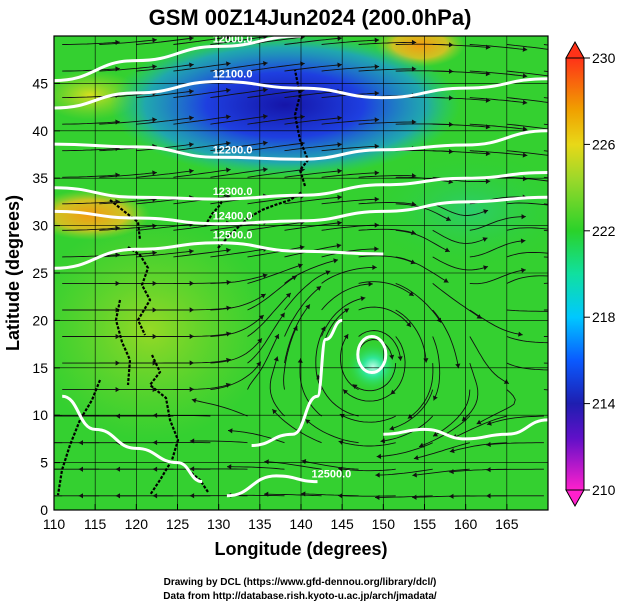 The width and height of the screenshot is (619, 605). I want to click on colorbar-min-arrow, so click(575, 498).